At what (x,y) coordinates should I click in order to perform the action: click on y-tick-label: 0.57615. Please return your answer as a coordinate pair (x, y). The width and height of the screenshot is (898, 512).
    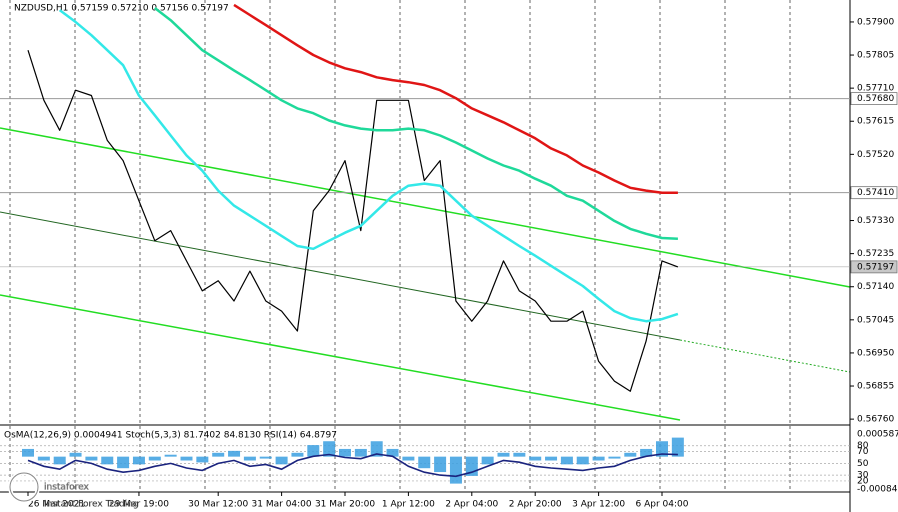
    Looking at the image, I should click on (875, 122).